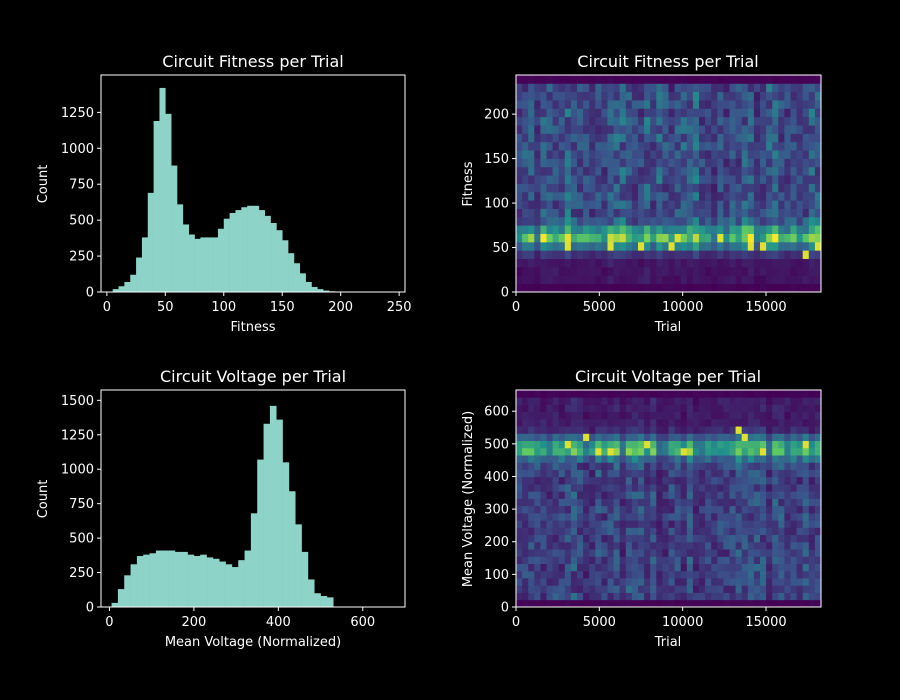  I want to click on y-axis-label: Count, so click(43, 499).